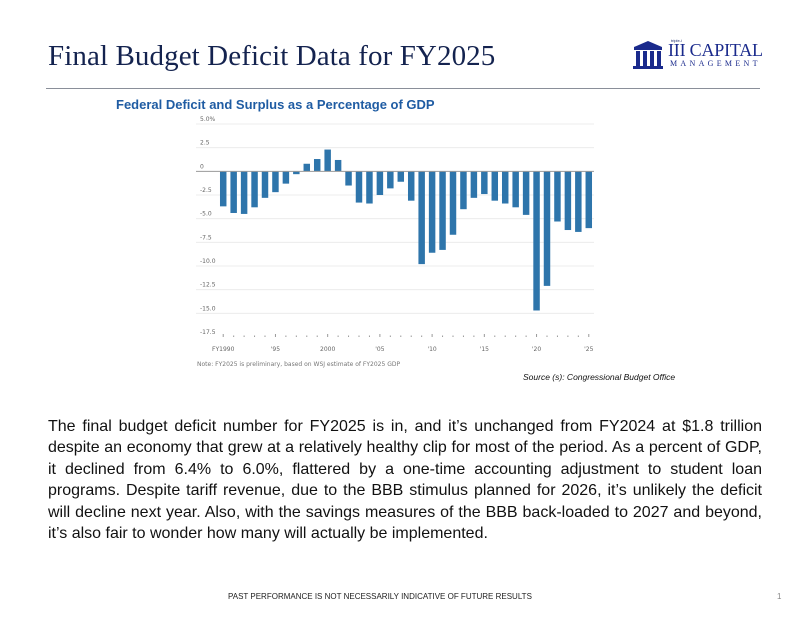  What do you see at coordinates (431, 349) in the screenshot?
I see `x-tick-label: '10` at bounding box center [431, 349].